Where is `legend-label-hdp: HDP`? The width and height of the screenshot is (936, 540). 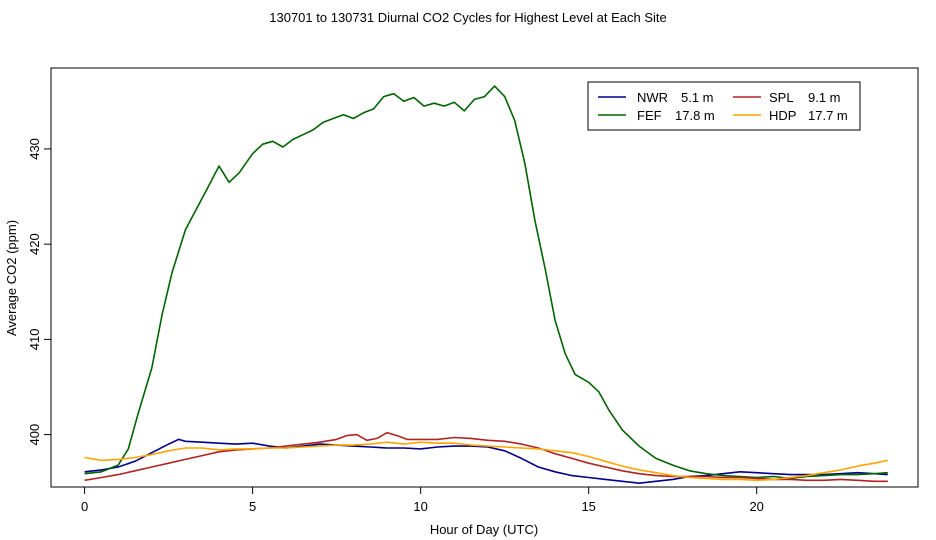
legend-label-hdp: HDP is located at coordinates (782, 115).